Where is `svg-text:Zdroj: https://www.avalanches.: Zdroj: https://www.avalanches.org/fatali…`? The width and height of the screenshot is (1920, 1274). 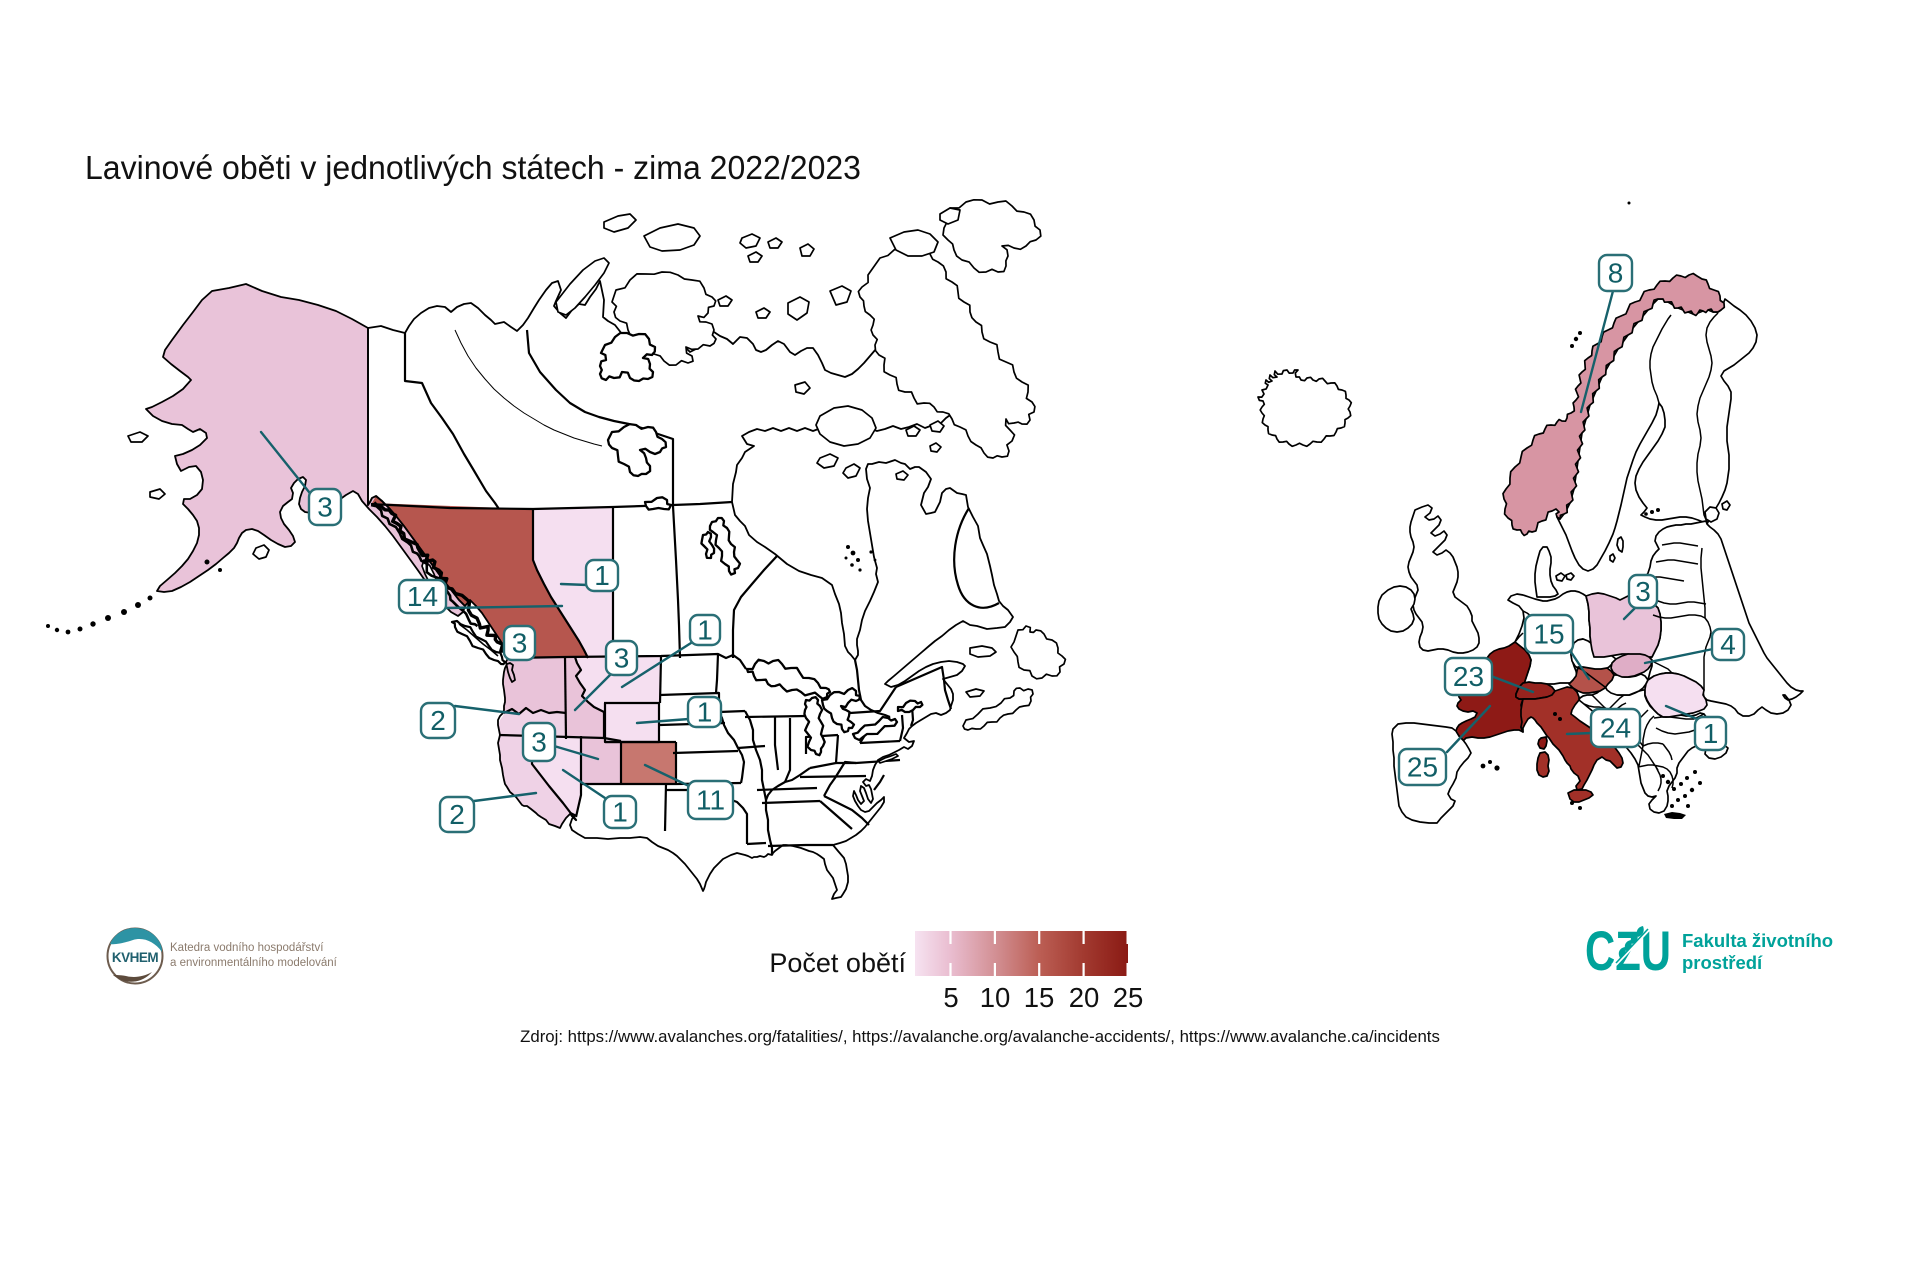 svg-text:Zdroj: https://www.avalanches.: Zdroj: https://www.avalanches.org/fatali… is located at coordinates (980, 1036).